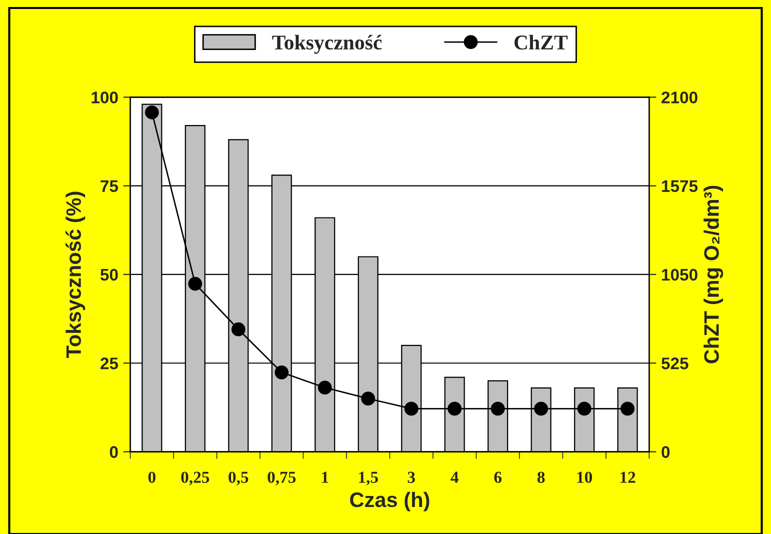  Describe the element at coordinates (390, 502) in the screenshot. I see `x-axis-title: Czas (h)` at that location.